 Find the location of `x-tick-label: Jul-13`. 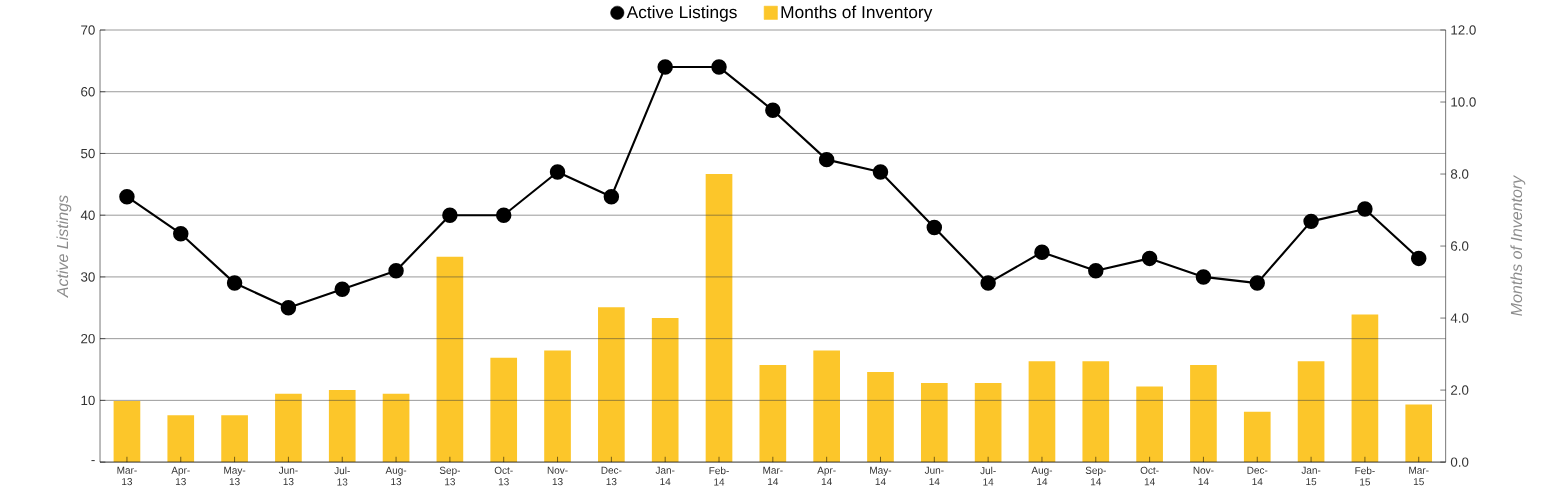

x-tick-label: Jul-13 is located at coordinates (342, 476).